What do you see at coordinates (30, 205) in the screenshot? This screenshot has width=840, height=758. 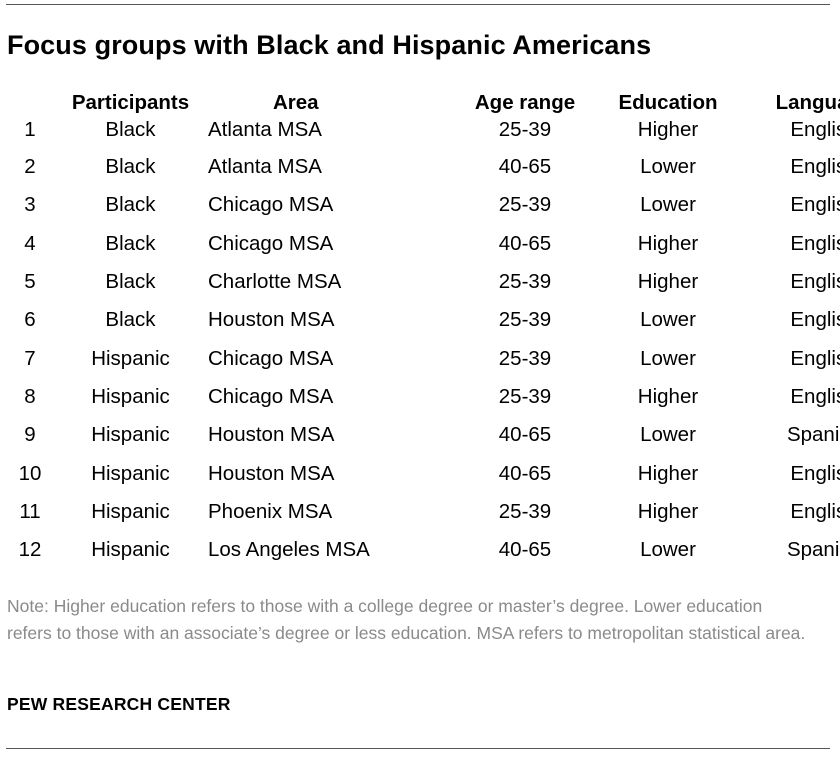 I see `cell-number: 3` at bounding box center [30, 205].